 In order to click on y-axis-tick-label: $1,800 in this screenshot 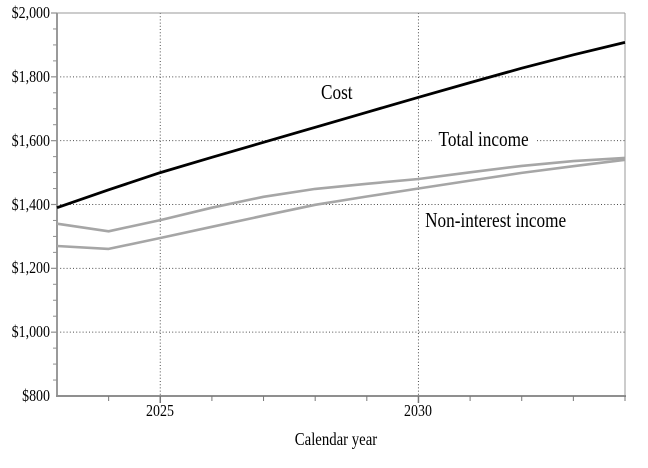, I will do `click(30, 76)`.